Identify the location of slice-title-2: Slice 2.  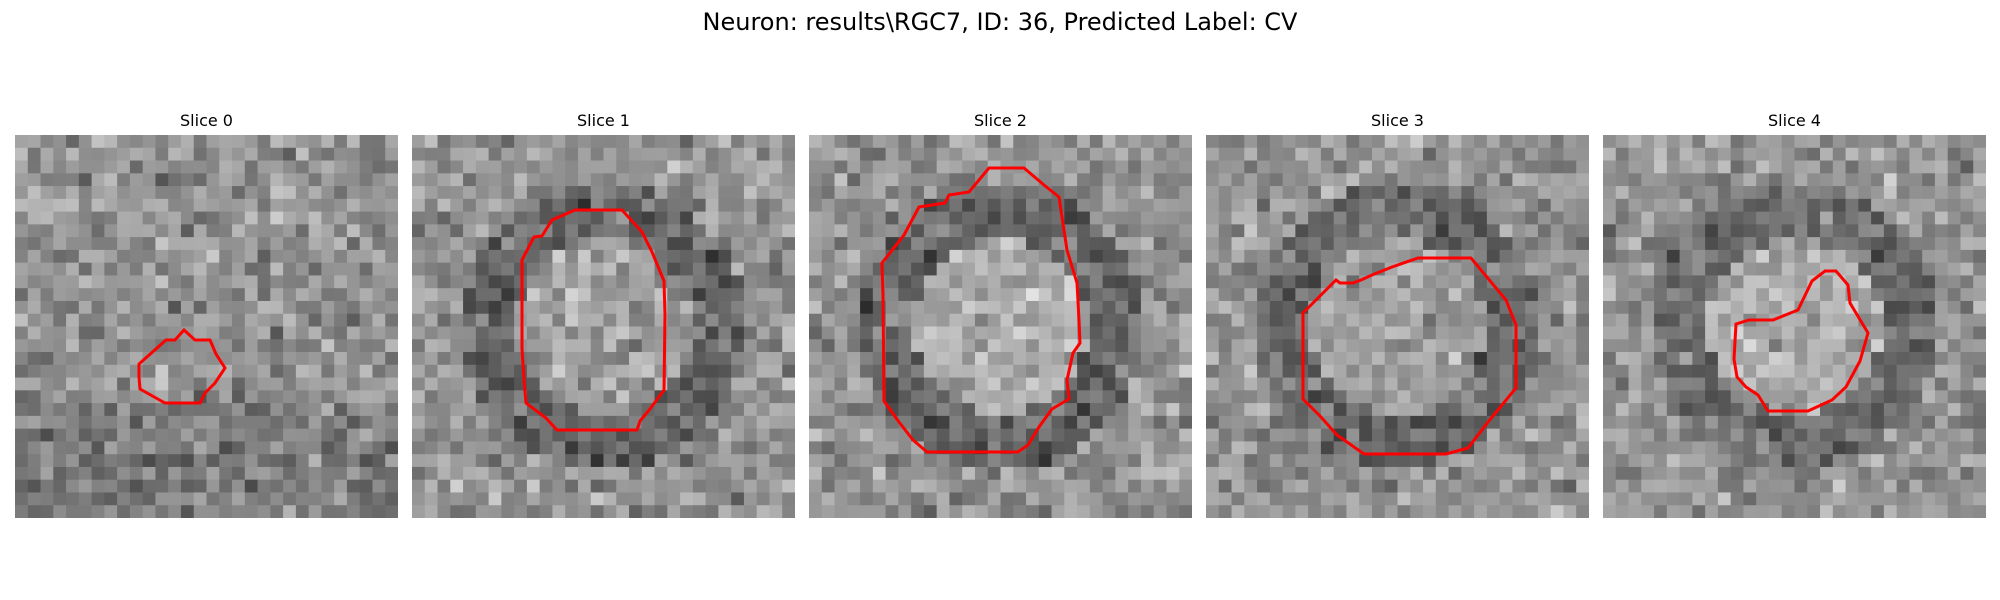
(1000, 120).